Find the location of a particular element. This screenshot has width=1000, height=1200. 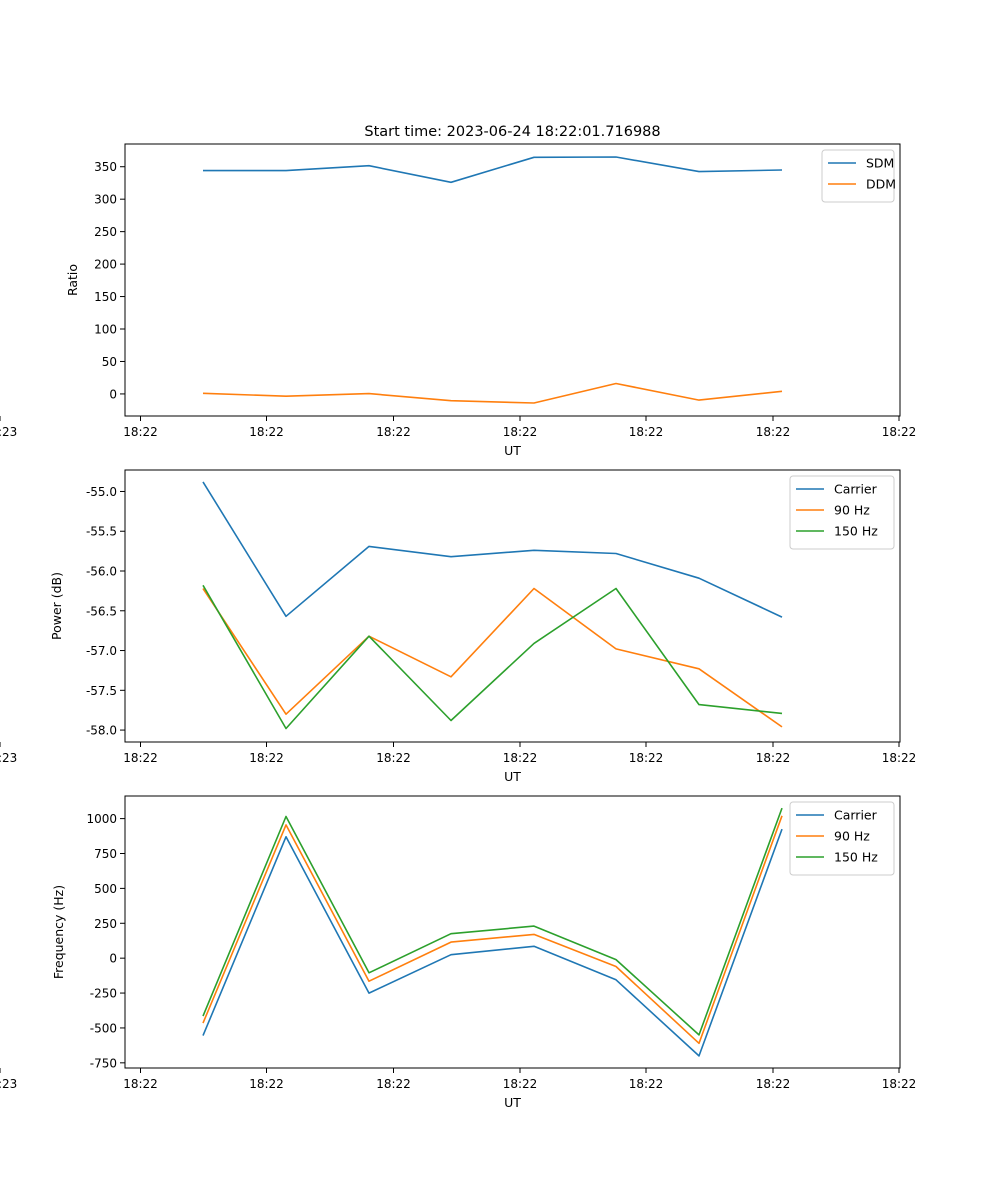

legend: SDM DDM is located at coordinates (858, 176).